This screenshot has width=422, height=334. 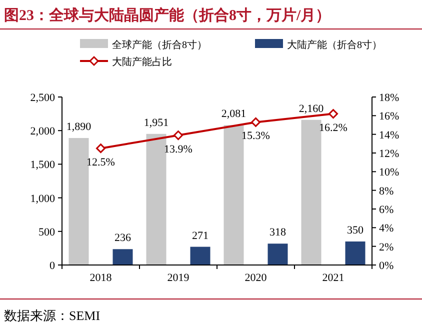 What do you see at coordinates (43, 132) in the screenshot?
I see `y-tick-label: 2,000` at bounding box center [43, 132].